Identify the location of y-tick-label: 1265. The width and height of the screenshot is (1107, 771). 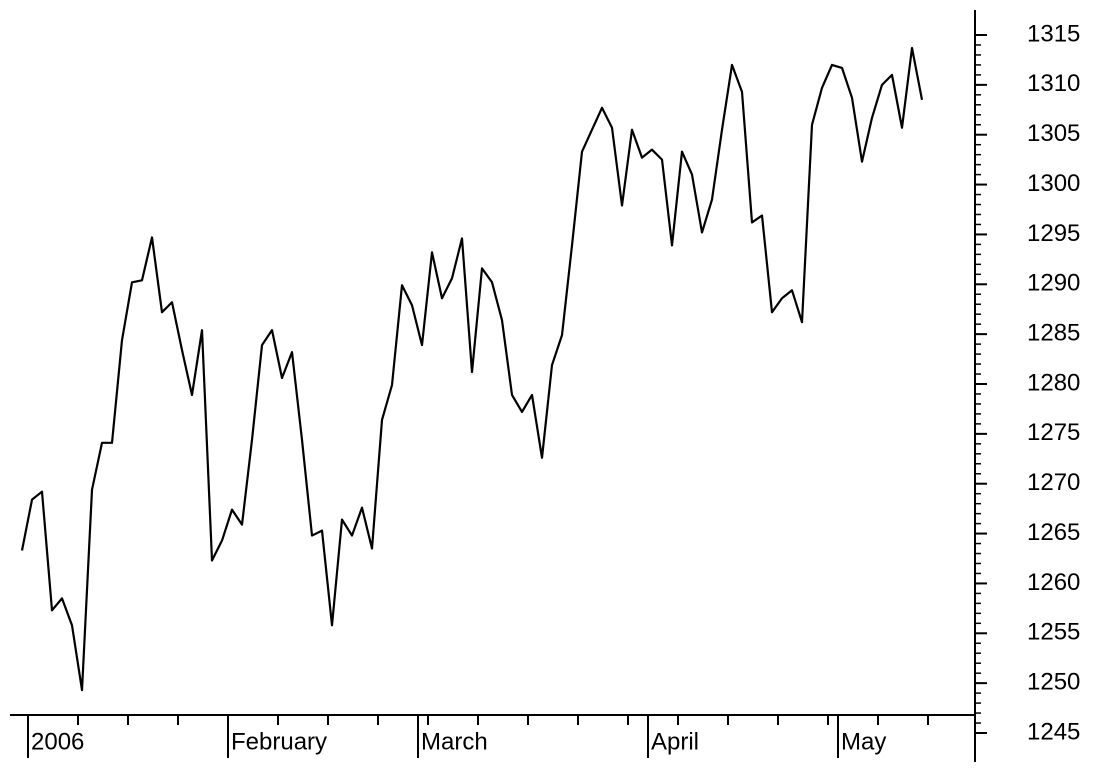
(1053, 532).